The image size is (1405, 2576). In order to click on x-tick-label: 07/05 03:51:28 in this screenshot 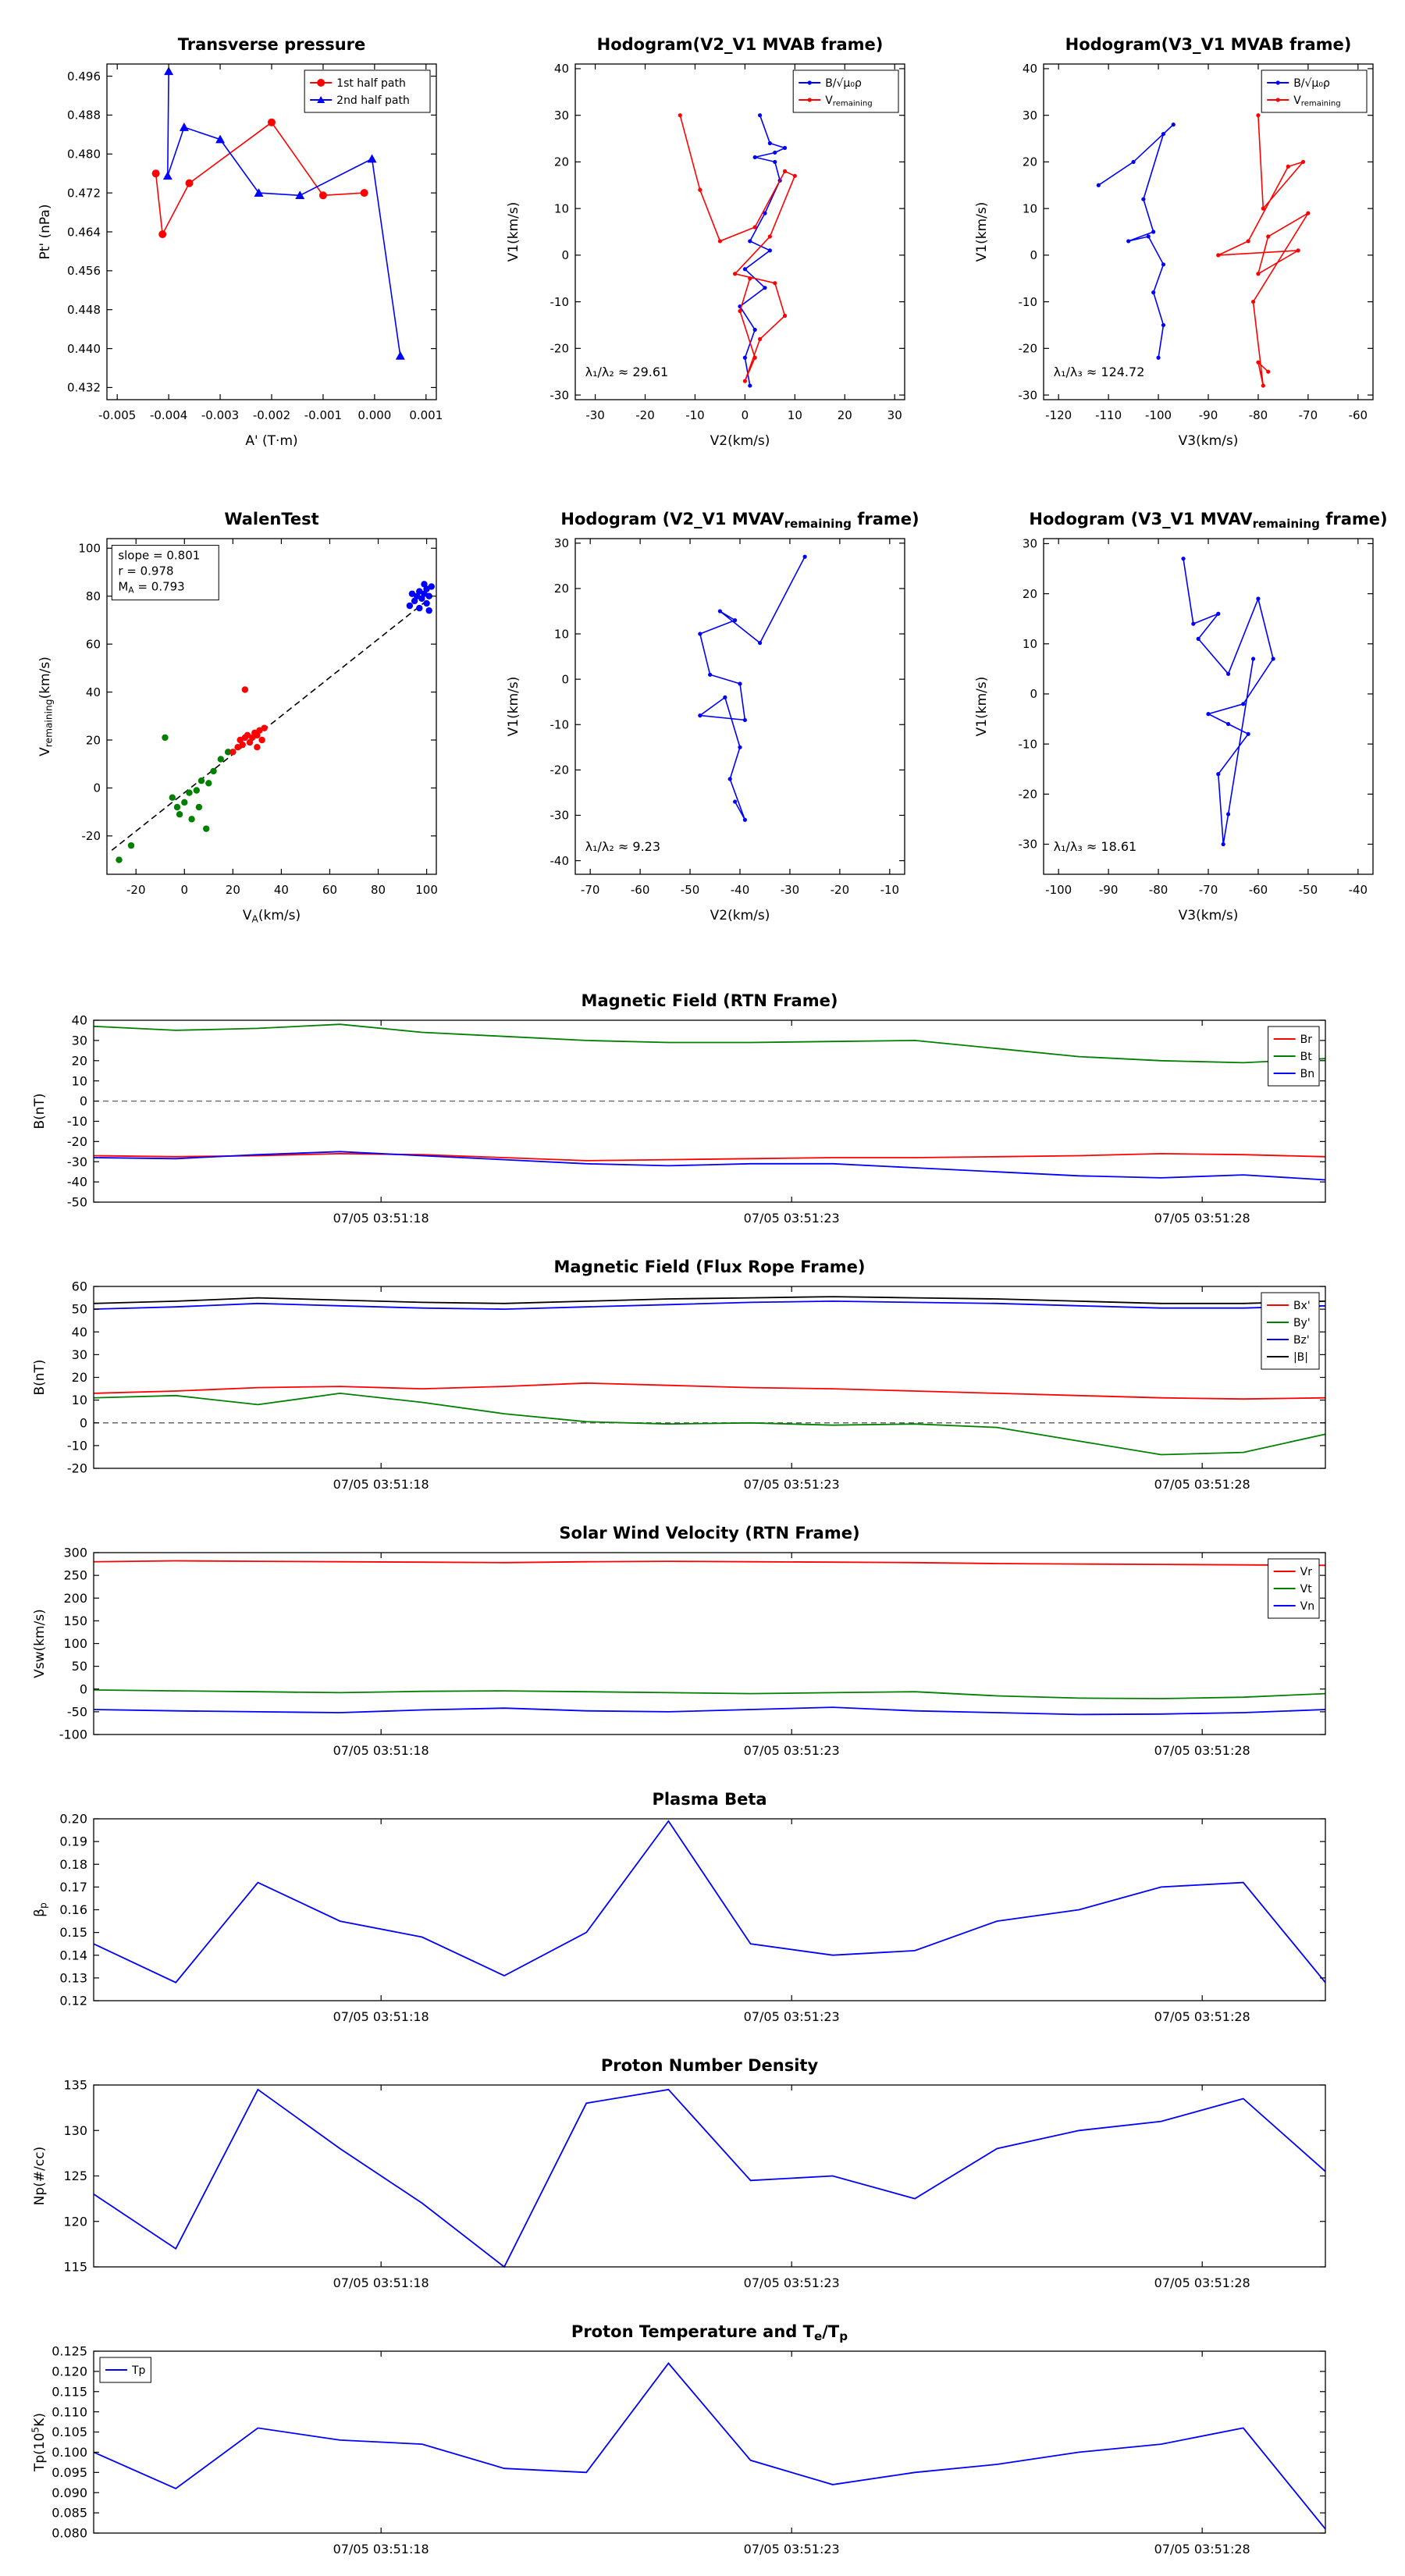, I will do `click(1202, 2282)`.